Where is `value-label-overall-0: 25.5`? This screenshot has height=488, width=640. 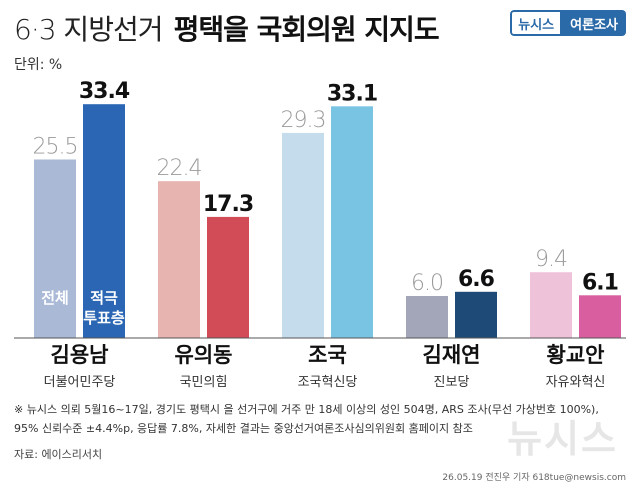 value-label-overall-0: 25.5 is located at coordinates (55, 147).